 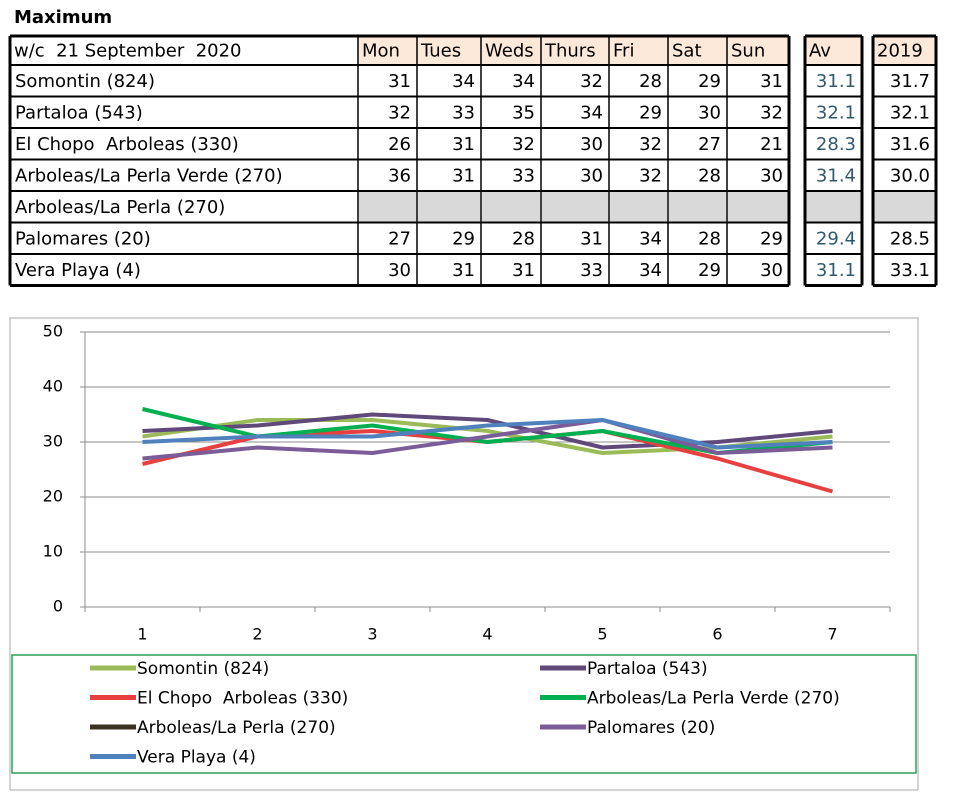 I want to click on cell-value: 21, so click(x=771, y=144).